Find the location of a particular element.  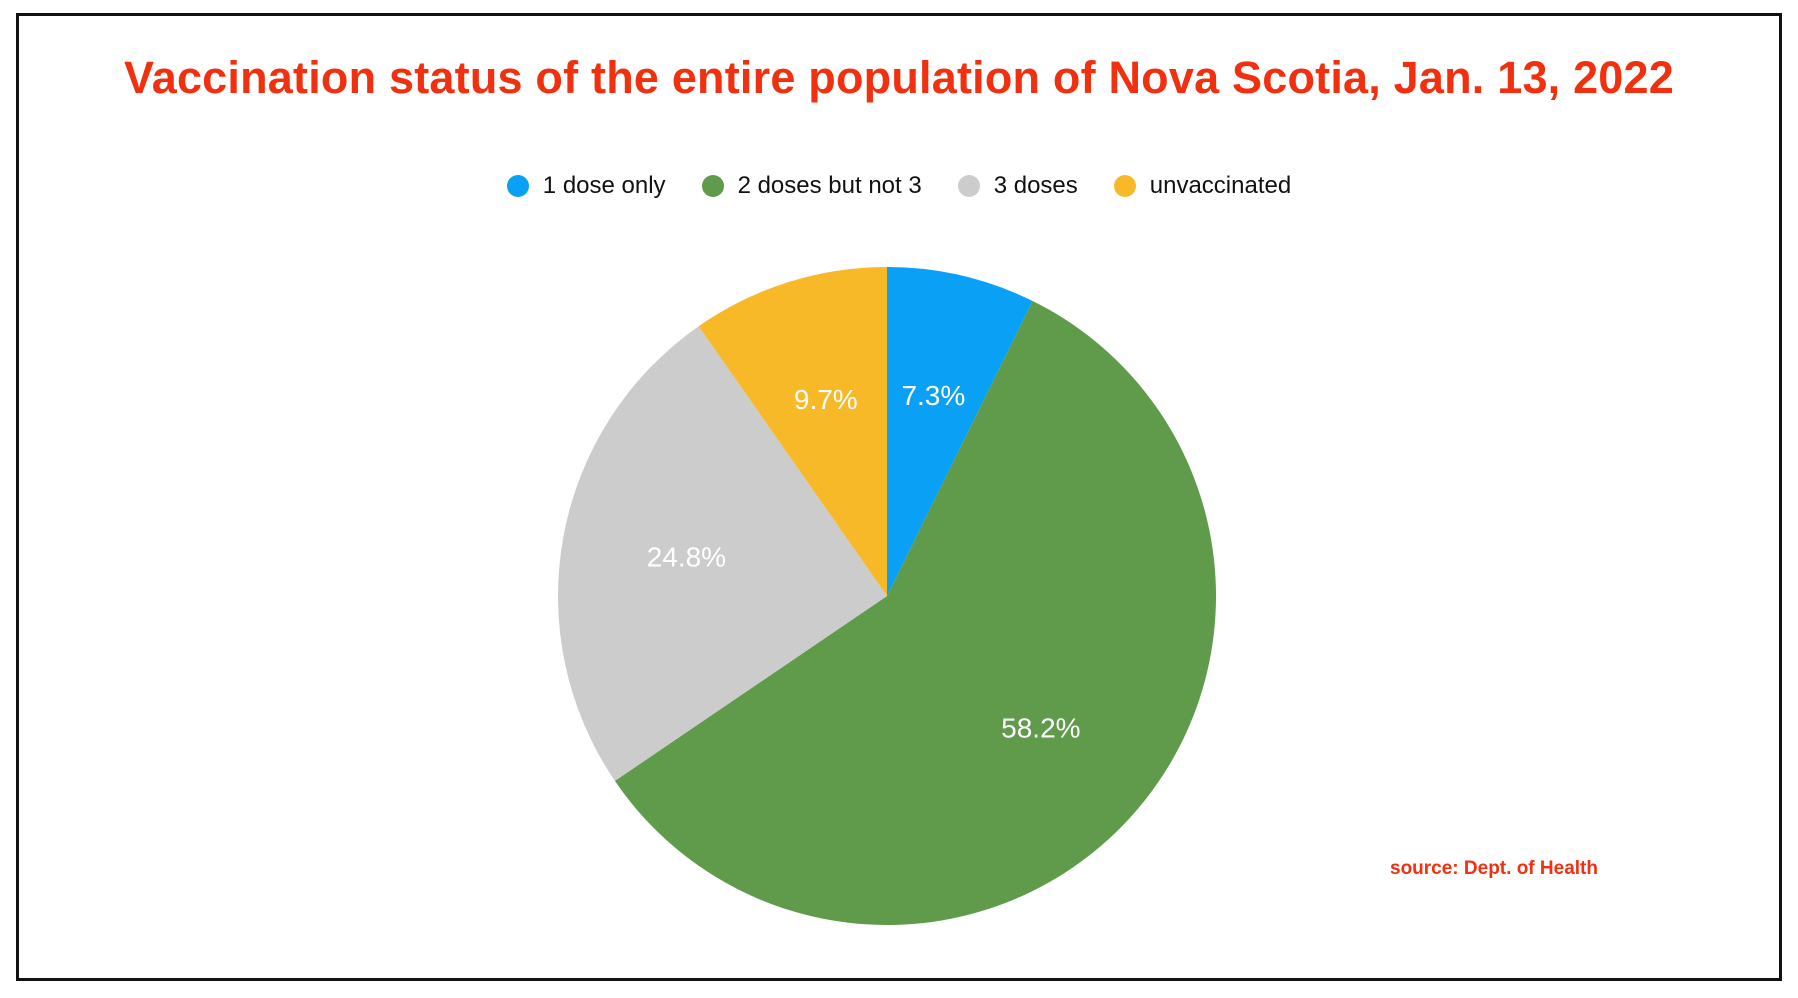

legend-label-3-doses: 3 doses is located at coordinates (1035, 185).